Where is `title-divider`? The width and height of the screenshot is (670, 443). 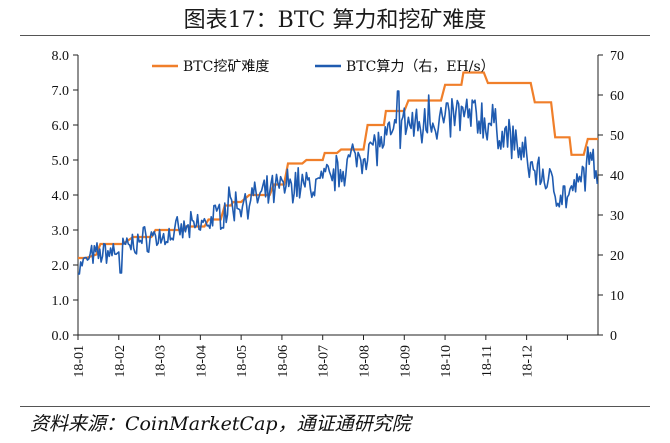 title-divider is located at coordinates (335, 35).